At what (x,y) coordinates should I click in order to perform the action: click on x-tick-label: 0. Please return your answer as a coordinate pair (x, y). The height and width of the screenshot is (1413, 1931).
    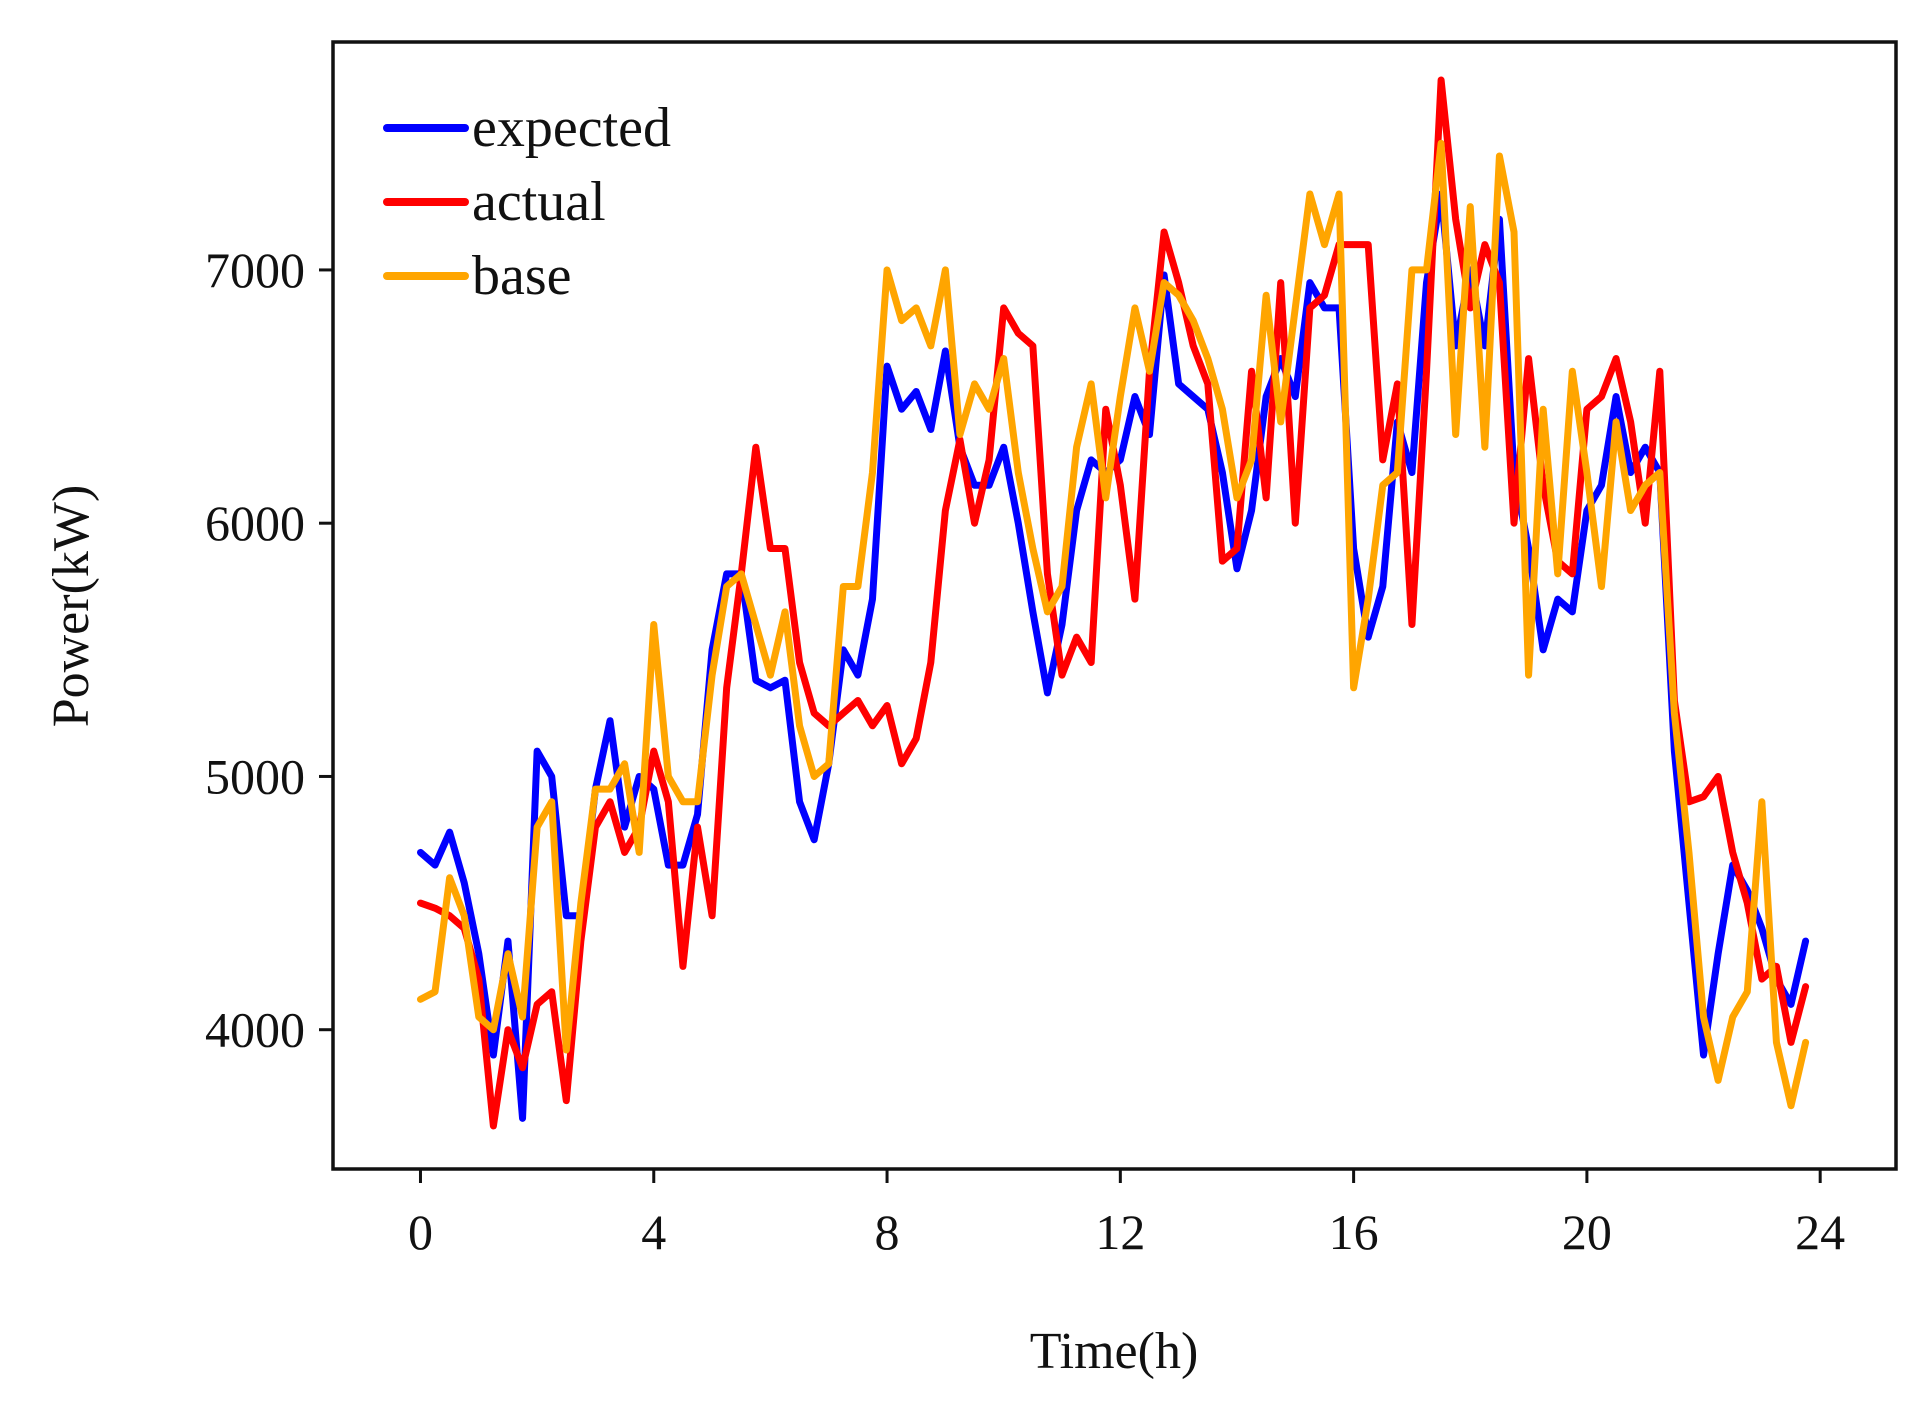
    Looking at the image, I should click on (420, 1232).